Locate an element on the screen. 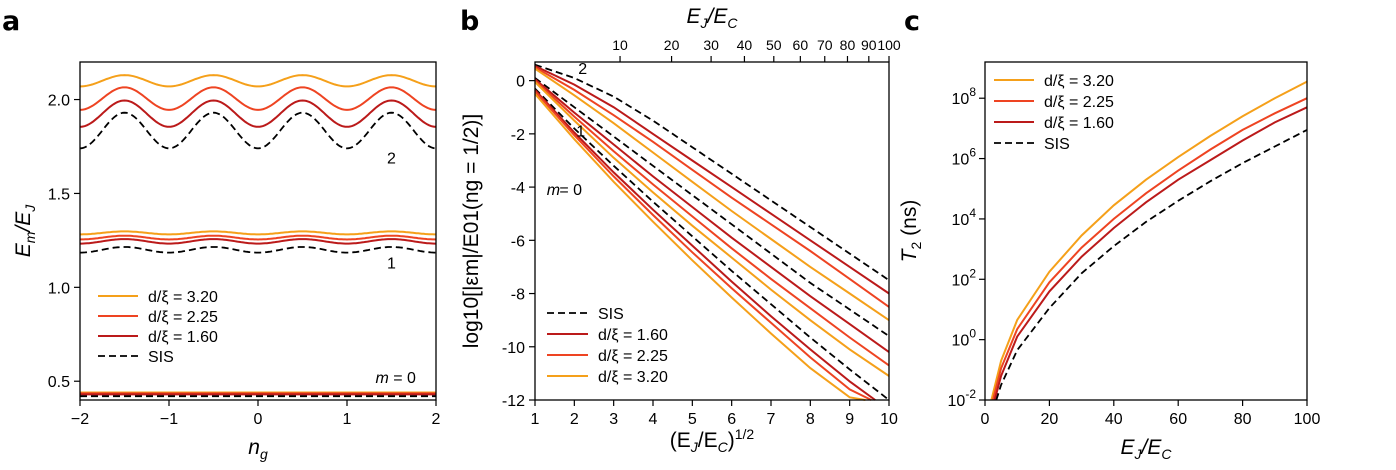 This screenshot has width=1396, height=470. panel-b-line-d225-m2 is located at coordinates (712, 187).